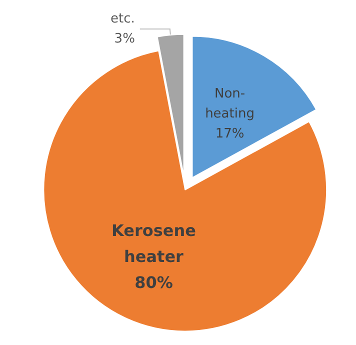 This screenshot has height=345, width=356. Describe the element at coordinates (122, 19) in the screenshot. I see `slice-label: etc.` at that location.